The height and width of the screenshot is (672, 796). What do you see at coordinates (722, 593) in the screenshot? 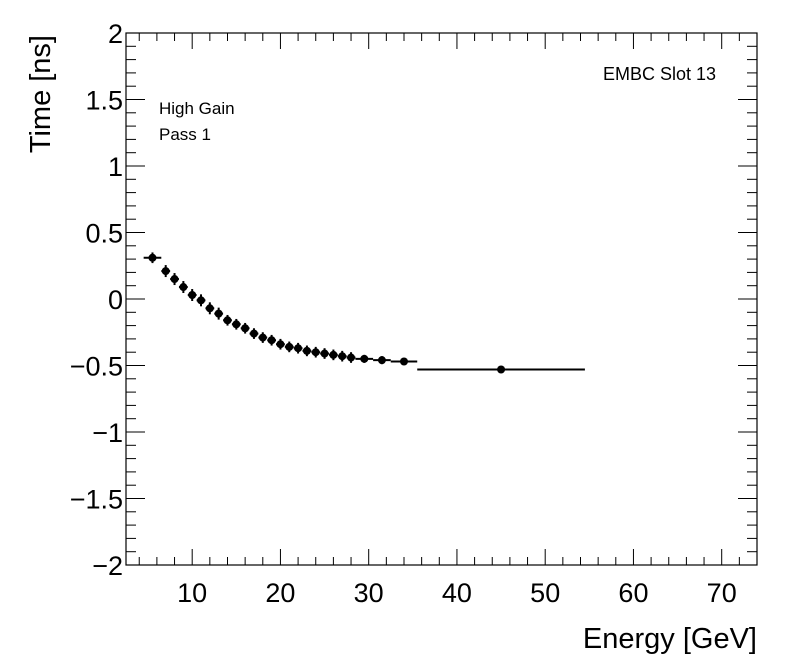
I see `x-tick-label: 70` at bounding box center [722, 593].